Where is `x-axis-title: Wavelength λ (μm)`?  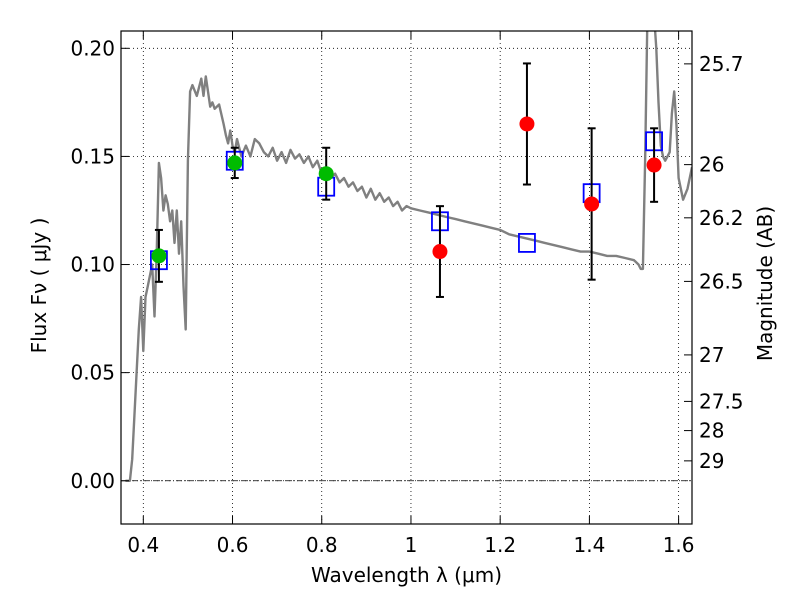
x-axis-title: Wavelength λ (μm) is located at coordinates (406, 575).